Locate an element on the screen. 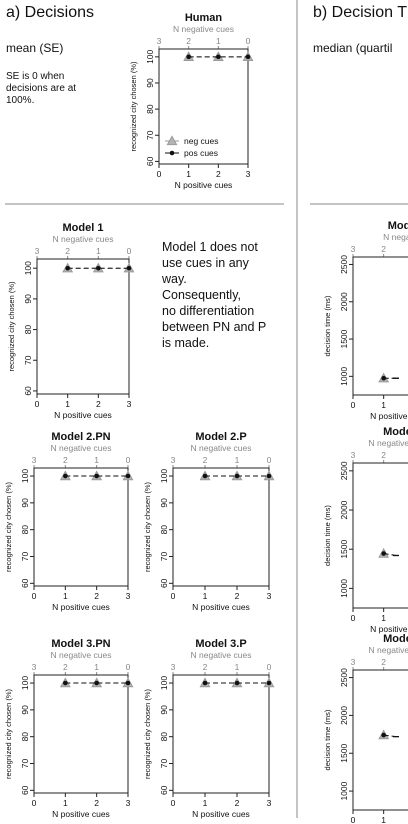  chart-6-point is located at coordinates (269, 683).